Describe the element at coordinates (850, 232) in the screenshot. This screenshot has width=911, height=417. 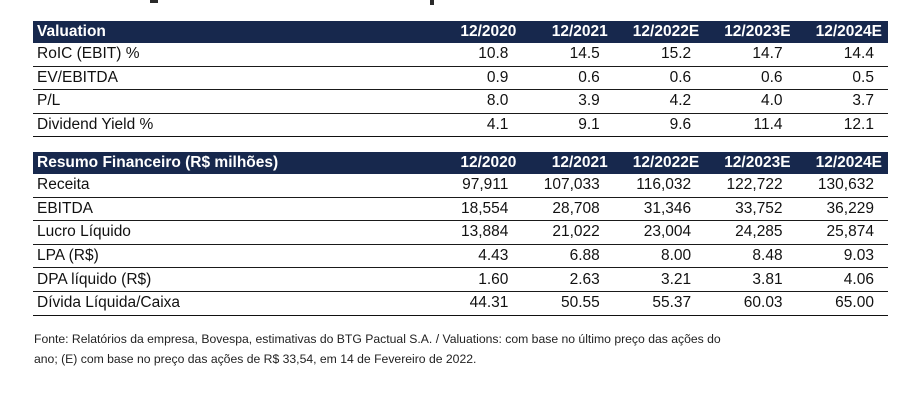
I see `cell: 25,874` at that location.